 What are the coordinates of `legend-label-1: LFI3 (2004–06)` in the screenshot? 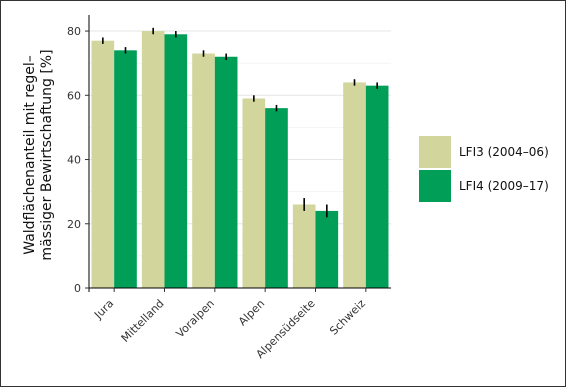 It's located at (504, 152).